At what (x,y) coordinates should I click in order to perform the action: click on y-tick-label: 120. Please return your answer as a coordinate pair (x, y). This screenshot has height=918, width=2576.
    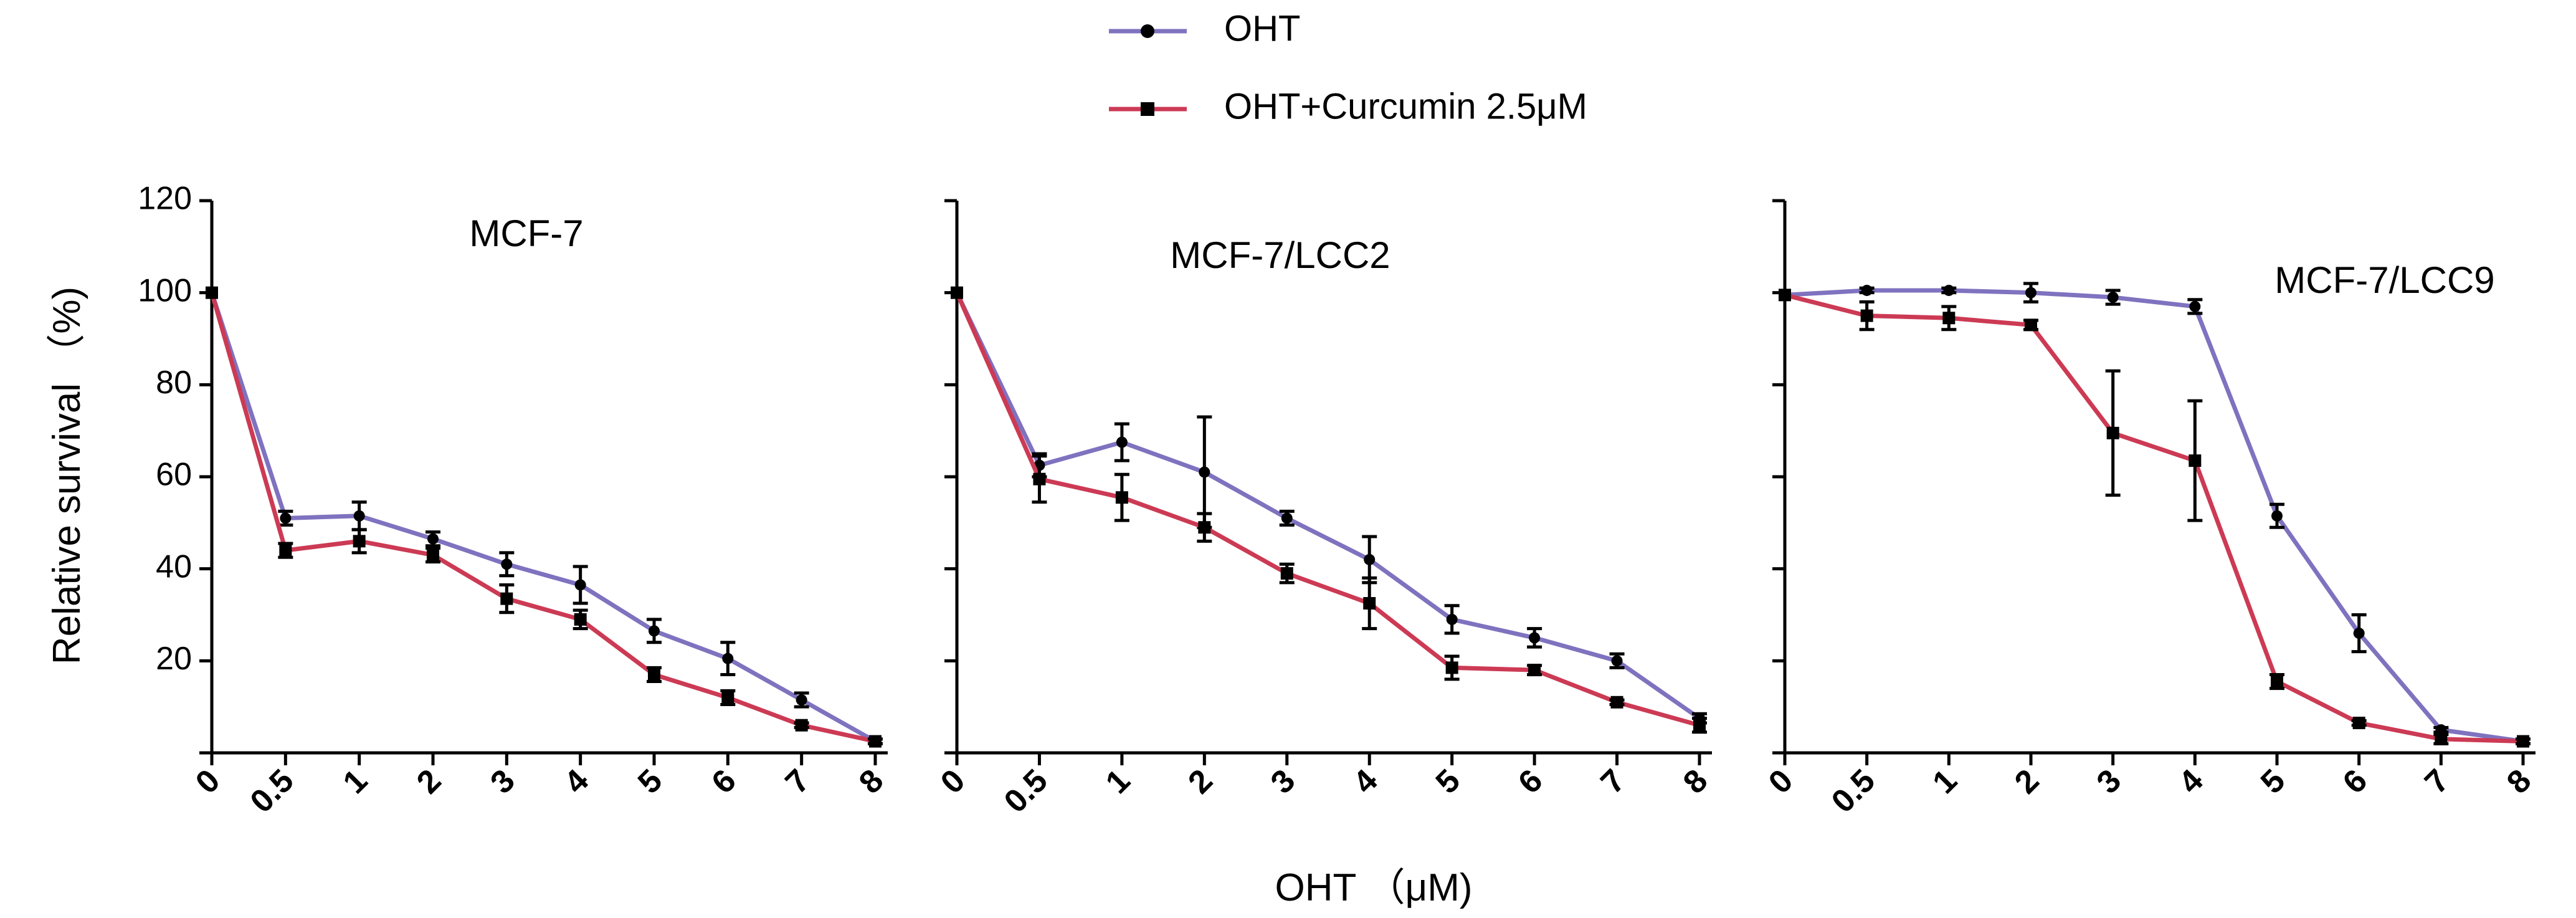
    Looking at the image, I should click on (165, 199).